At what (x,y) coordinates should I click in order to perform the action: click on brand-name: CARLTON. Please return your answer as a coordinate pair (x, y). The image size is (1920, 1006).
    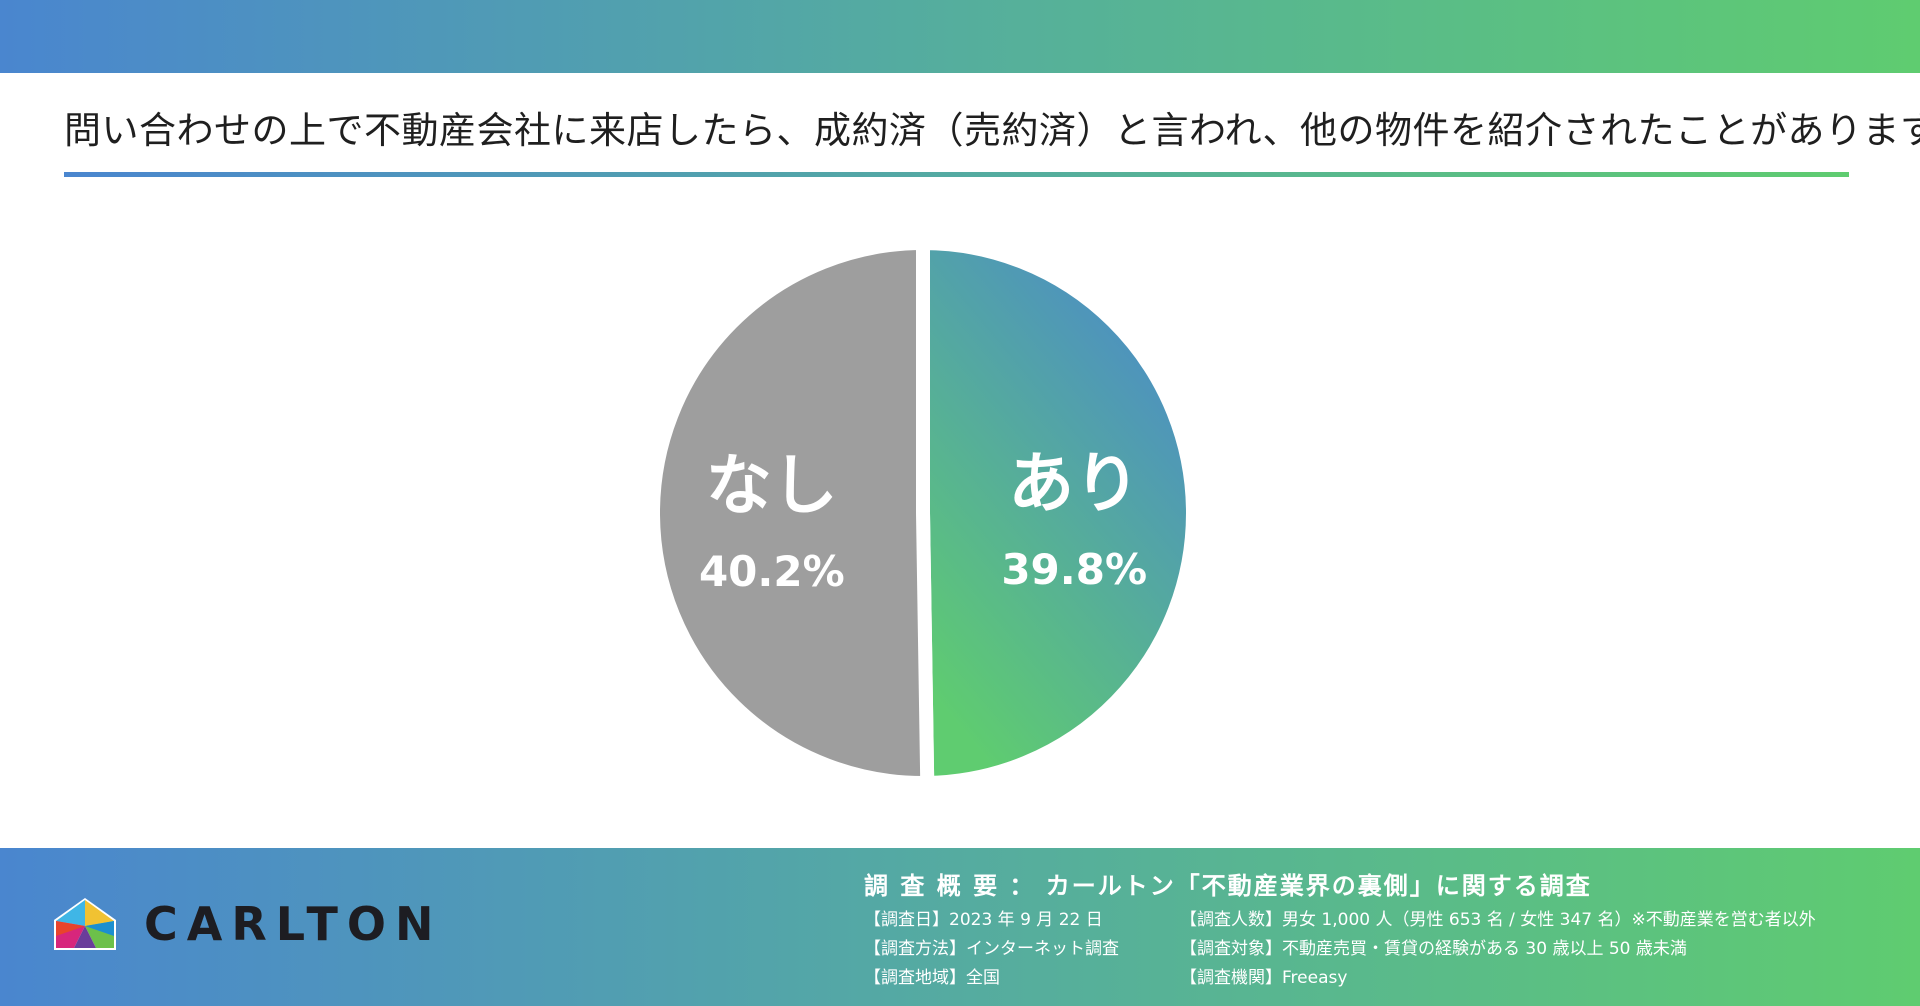
    Looking at the image, I should click on (293, 924).